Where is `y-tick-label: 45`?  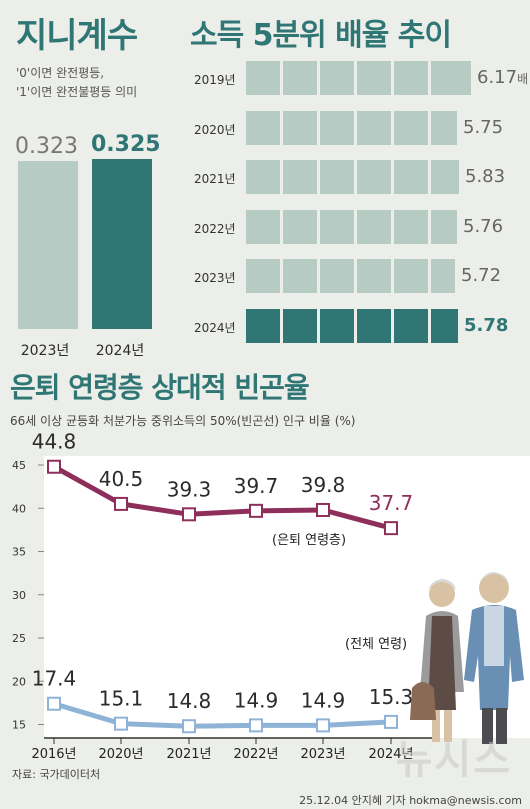
y-tick-label: 45 is located at coordinates (19, 465).